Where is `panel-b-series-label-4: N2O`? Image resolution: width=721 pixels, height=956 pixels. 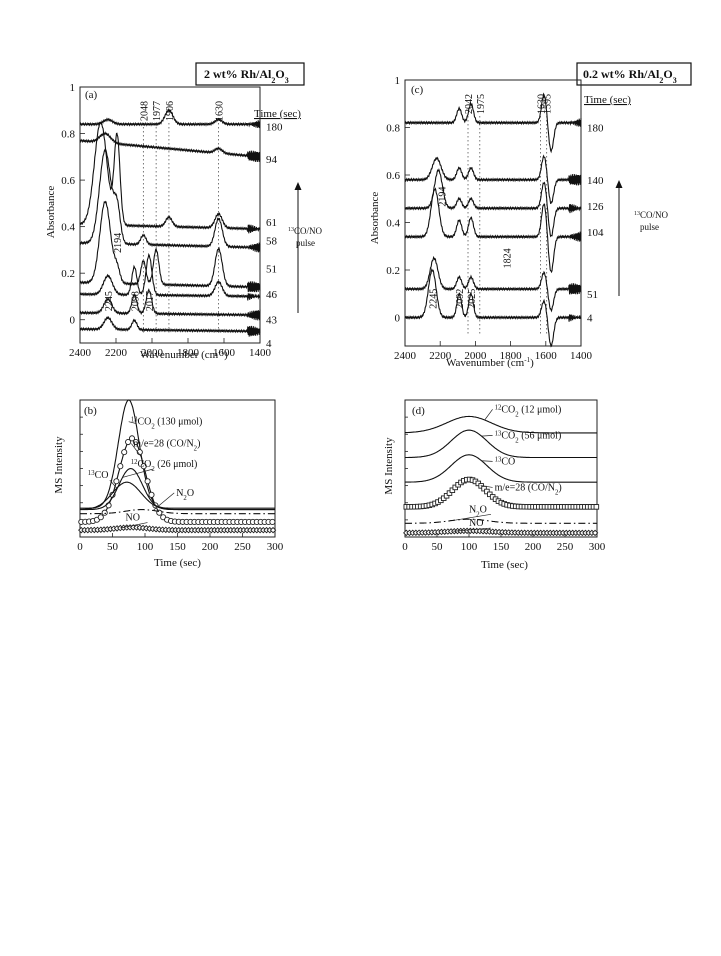
panel-b-series-label-4: N2O is located at coordinates (185, 495).